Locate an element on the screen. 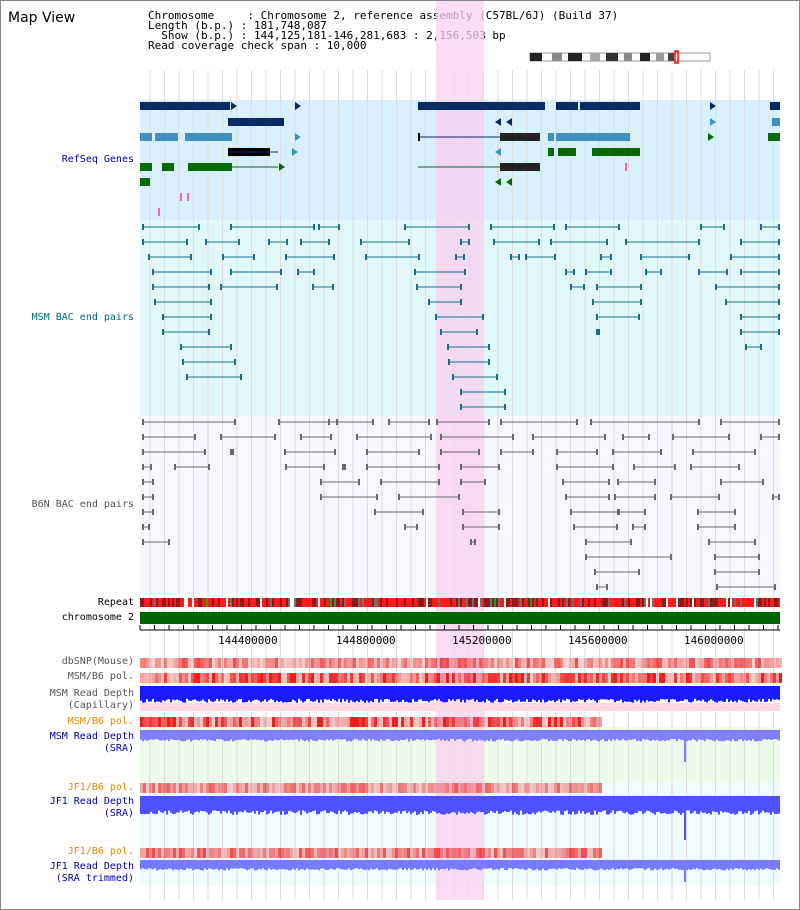 The image size is (800, 910). track-label-msm-bac: MSM BAC end pairs is located at coordinates (82, 317).